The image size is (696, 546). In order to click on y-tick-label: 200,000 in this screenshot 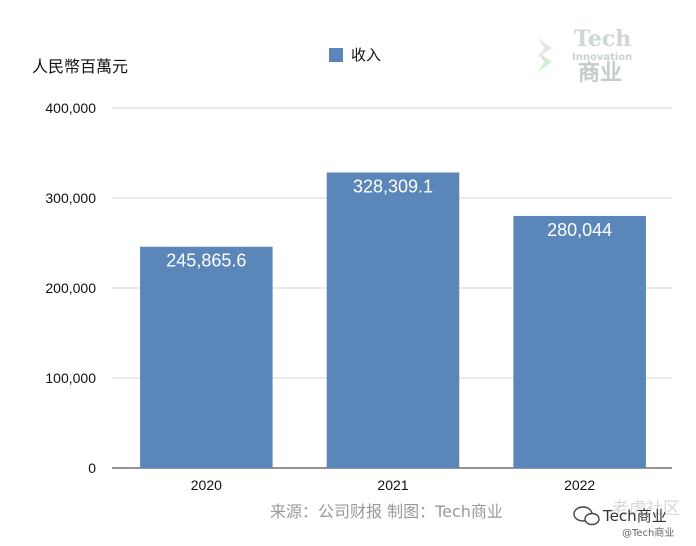, I will do `click(70, 288)`.